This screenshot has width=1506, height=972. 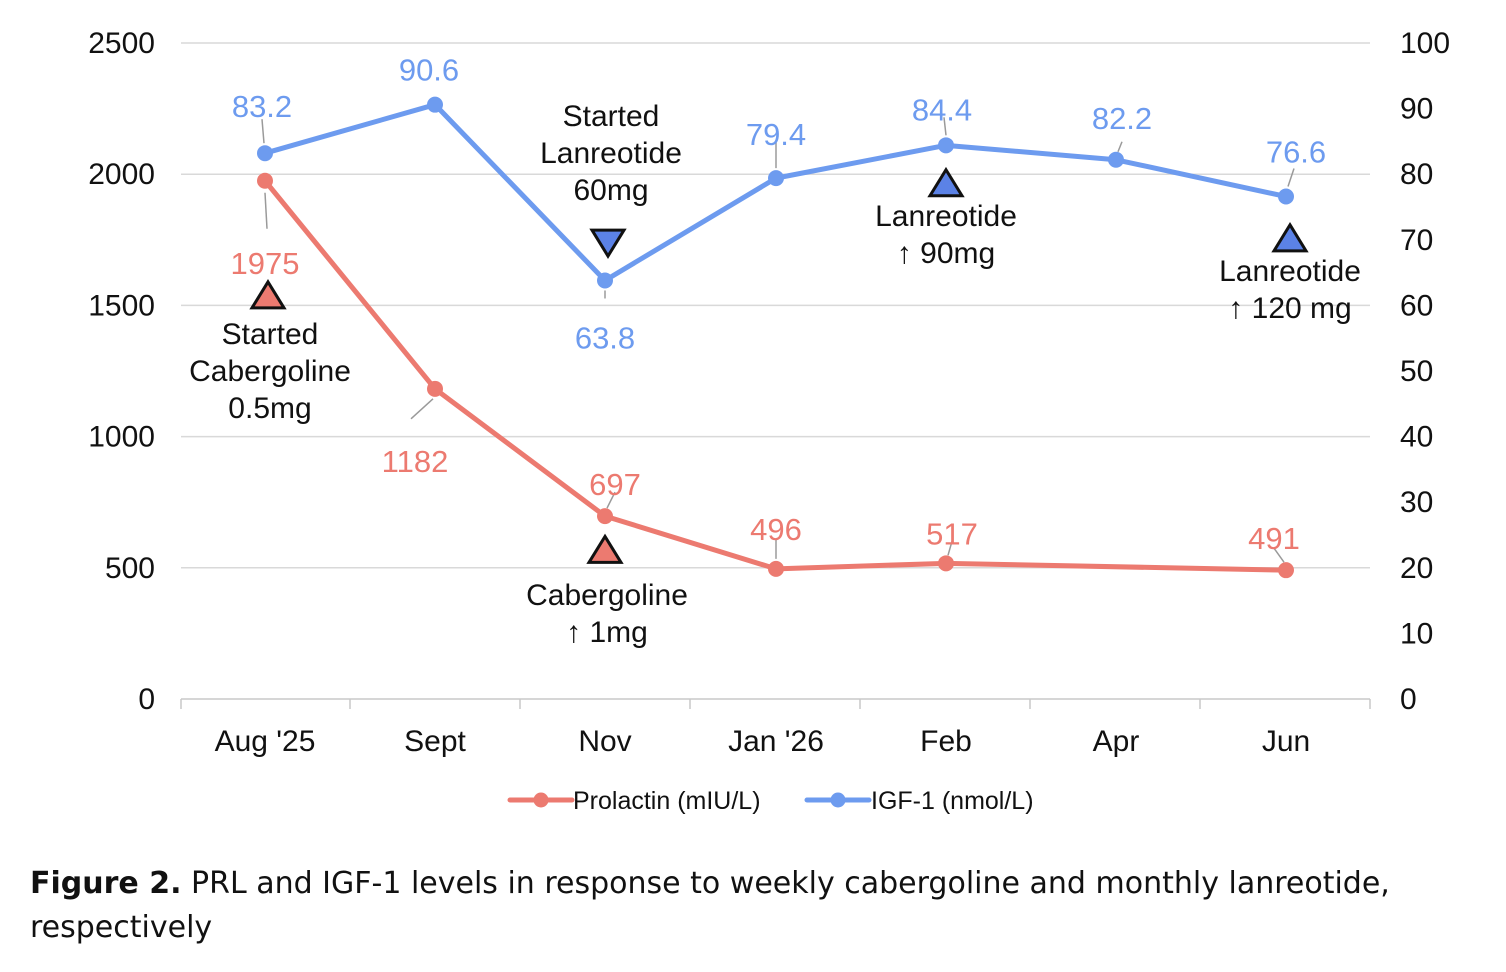 I want to click on y-right-tick-label-0: 0, so click(x=1408, y=699).